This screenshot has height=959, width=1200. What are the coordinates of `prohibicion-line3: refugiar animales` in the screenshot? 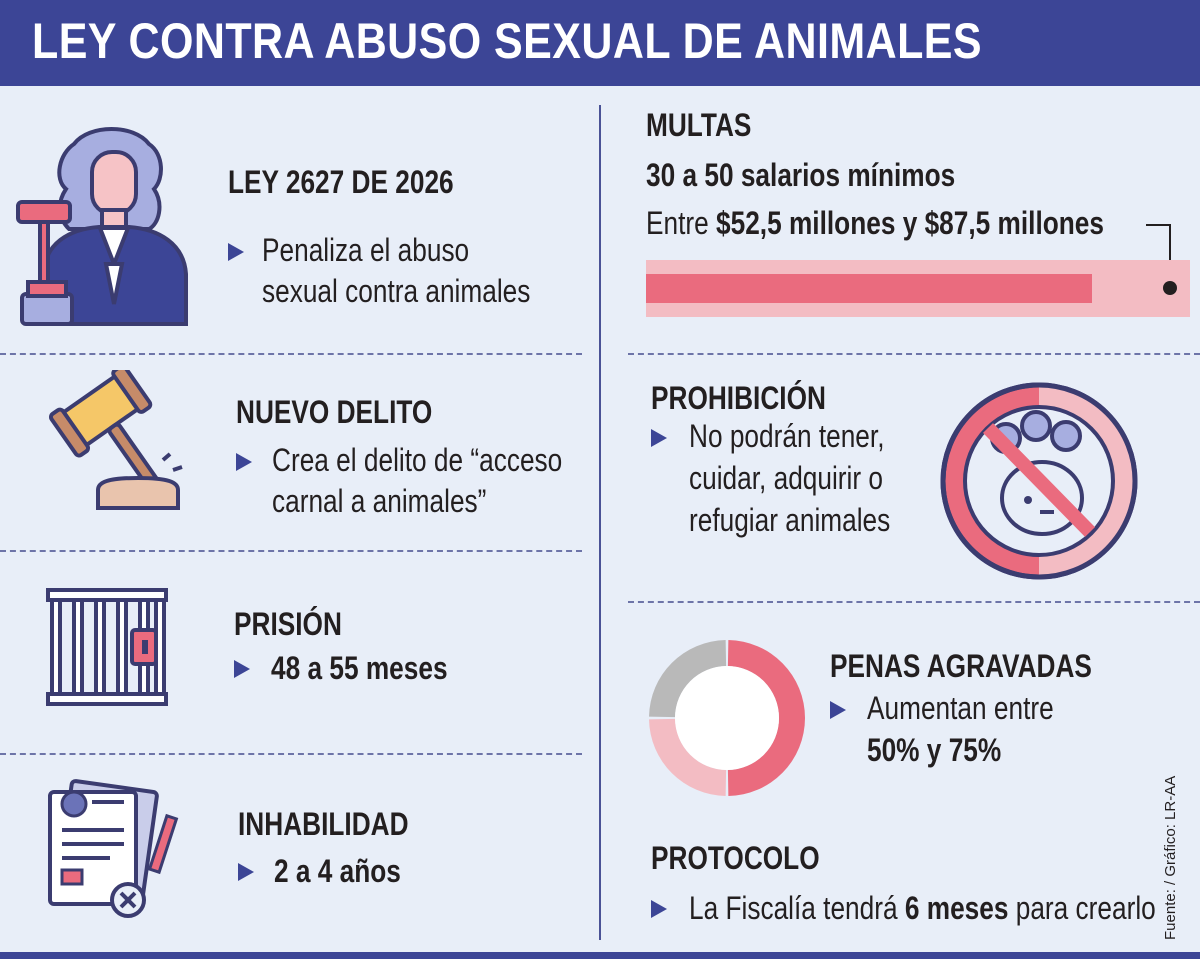 It's located at (790, 520).